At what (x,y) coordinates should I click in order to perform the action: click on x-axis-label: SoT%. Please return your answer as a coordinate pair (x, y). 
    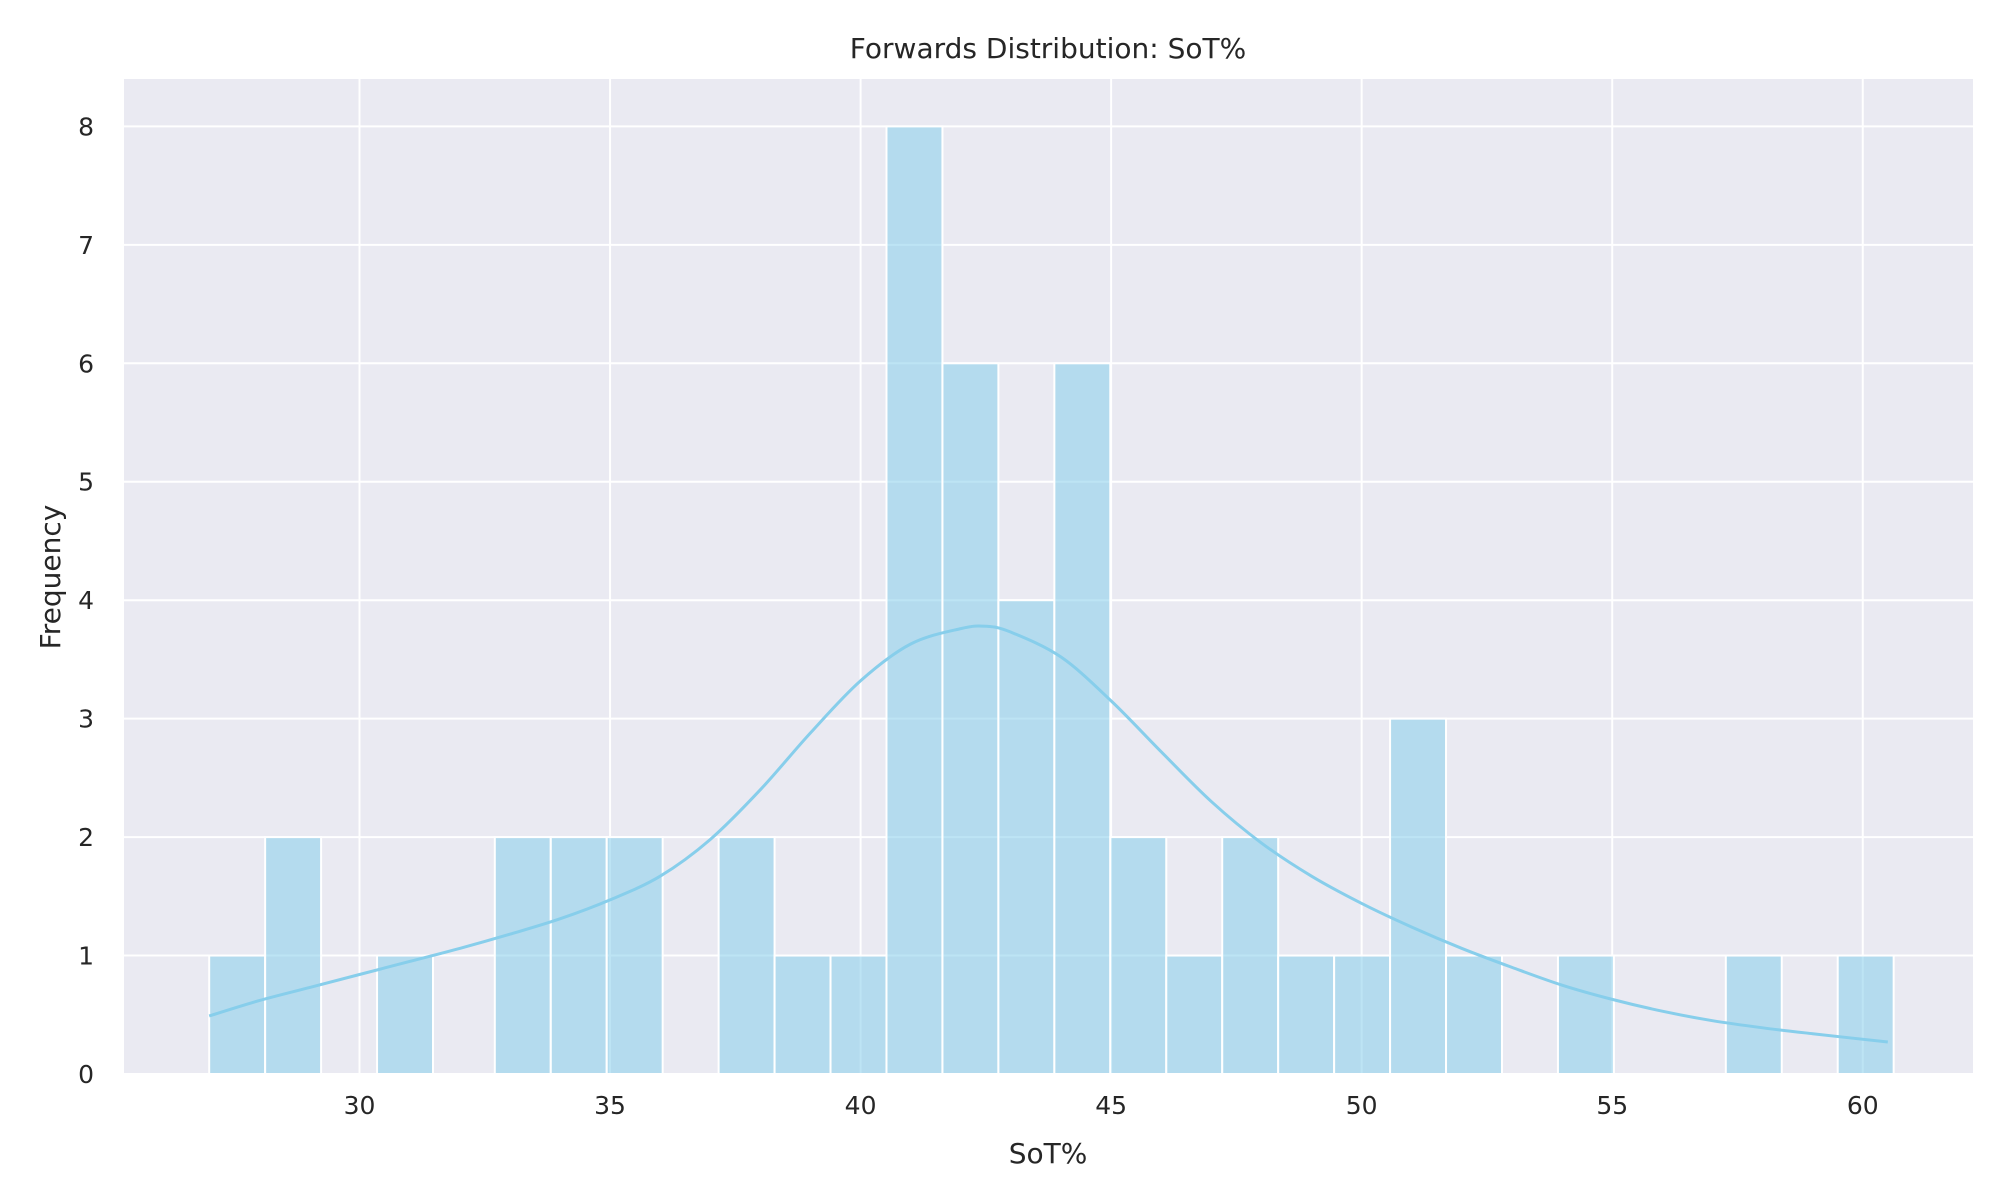
    Looking at the image, I should click on (1048, 1153).